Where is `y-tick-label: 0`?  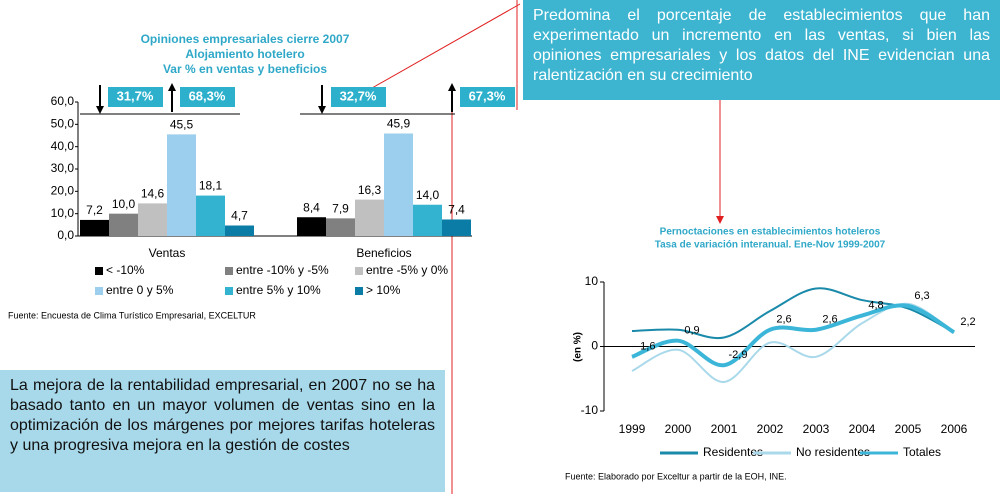
y-tick-label: 0 is located at coordinates (594, 346).